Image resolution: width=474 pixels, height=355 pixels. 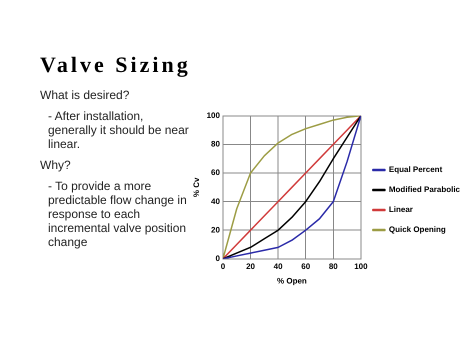 I want to click on text: What is desired?, so click(x=85, y=95).